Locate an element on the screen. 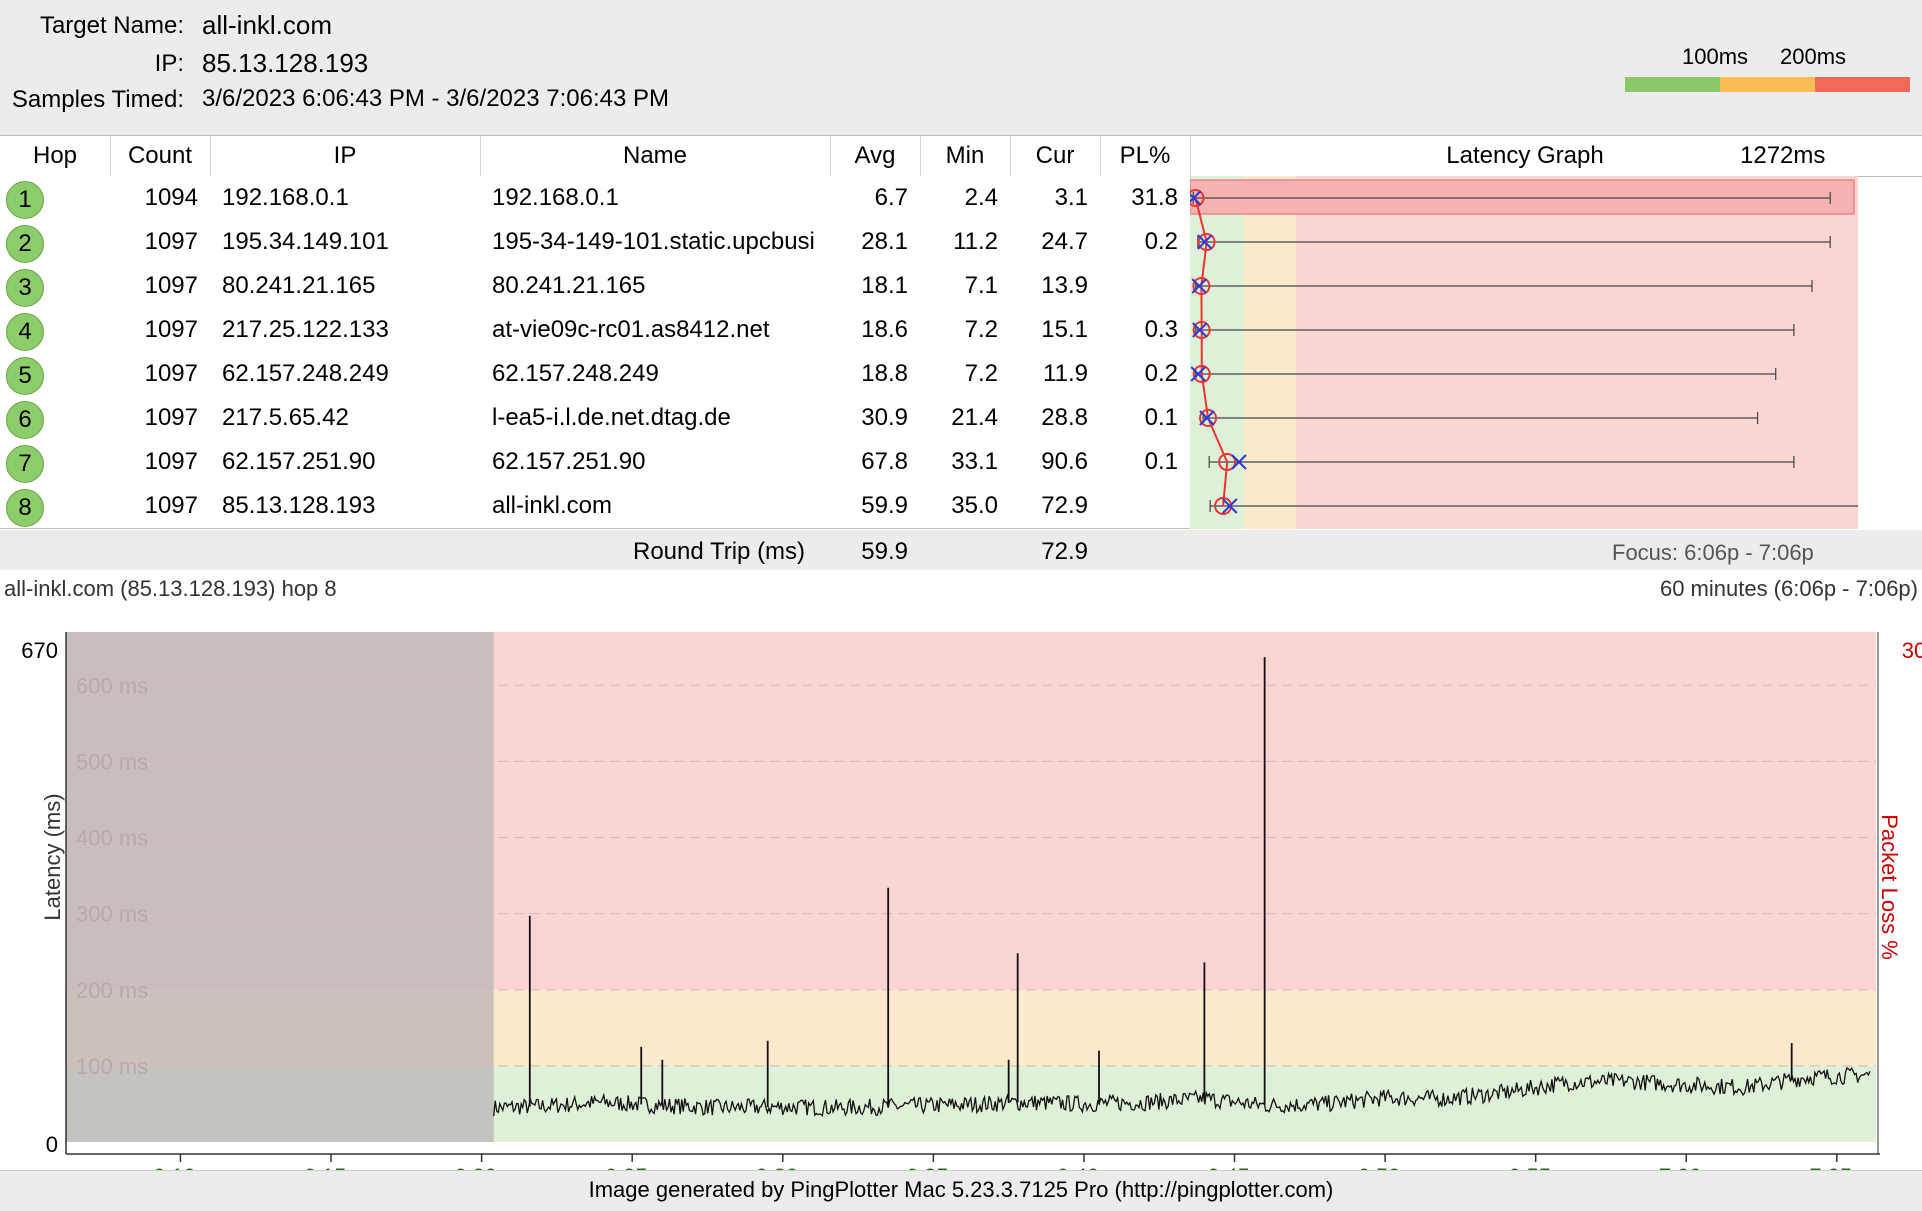 This screenshot has width=1922, height=1211. x-tick-label: 7:05p is located at coordinates (1836, 1167).